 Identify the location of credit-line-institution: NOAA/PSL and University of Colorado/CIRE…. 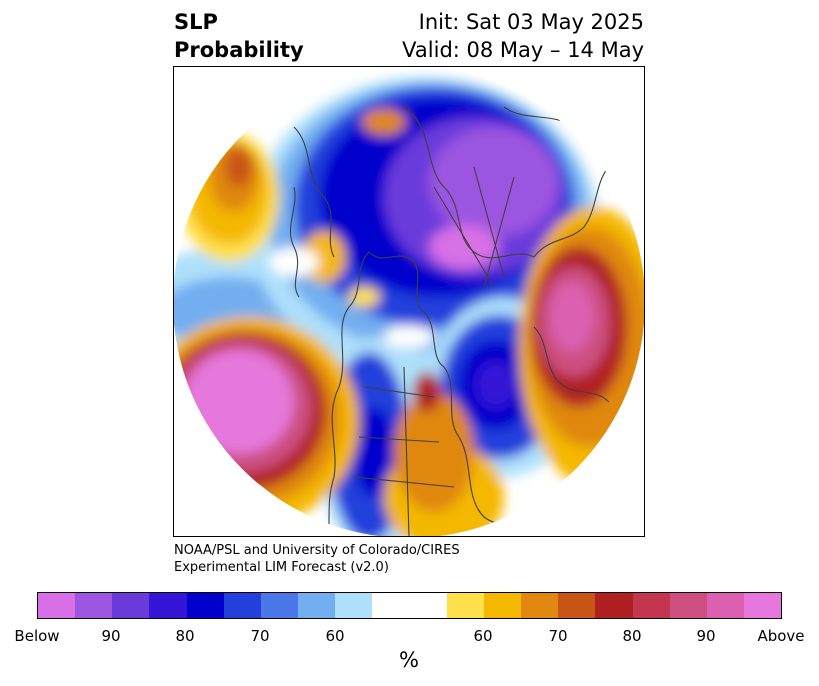
(317, 550).